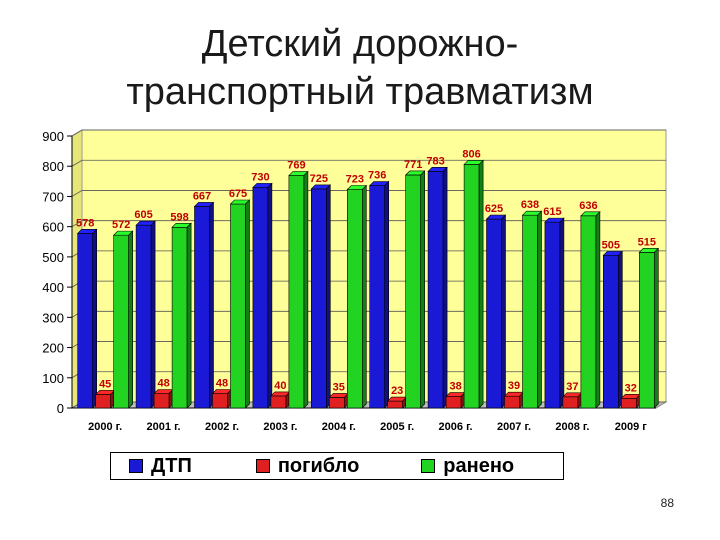 The height and width of the screenshot is (540, 720). I want to click on legend-label-dtp: ДТП, so click(171, 465).